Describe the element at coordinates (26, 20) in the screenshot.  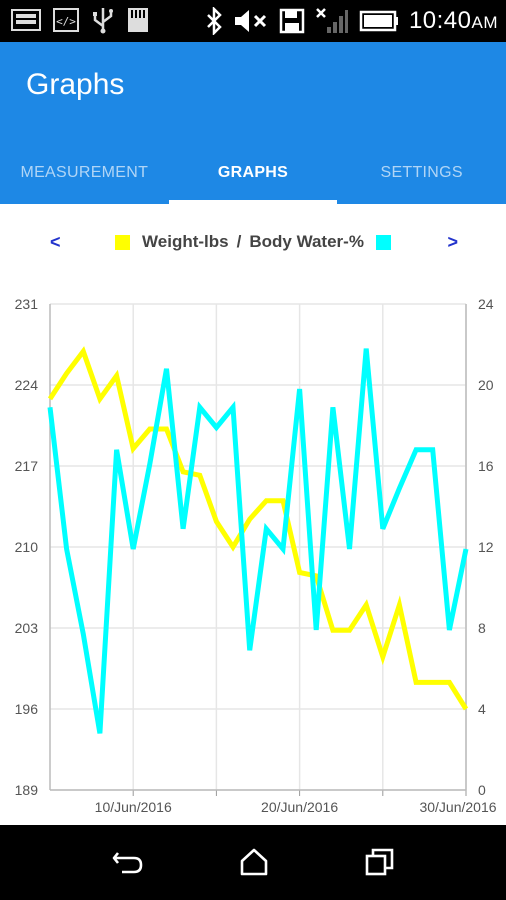
I see `image-icon` at that location.